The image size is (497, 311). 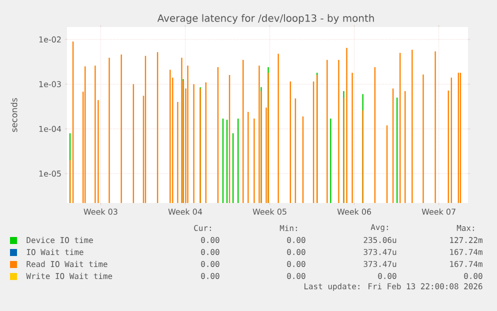 I want to click on y-axis-title: seconds, so click(x=14, y=115).